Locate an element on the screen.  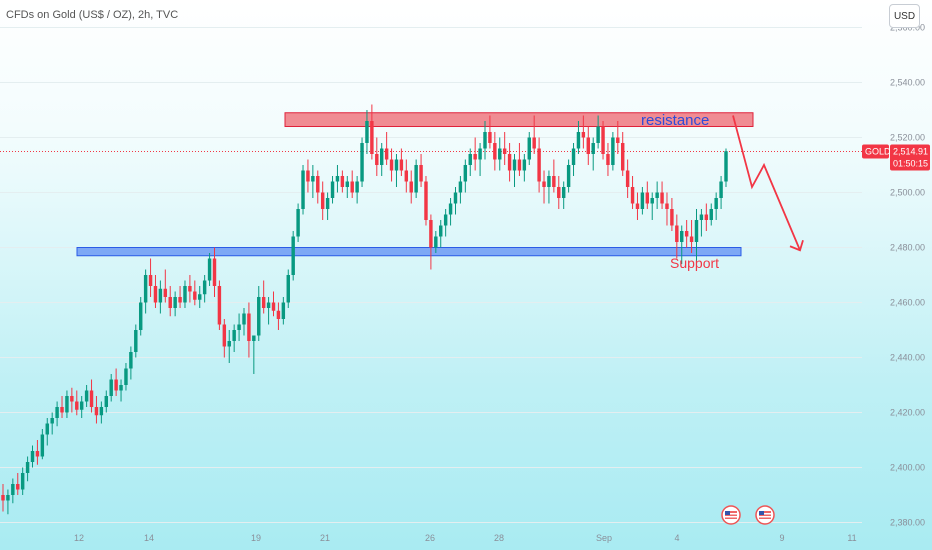
x-tick-label: 26 is located at coordinates (430, 538).